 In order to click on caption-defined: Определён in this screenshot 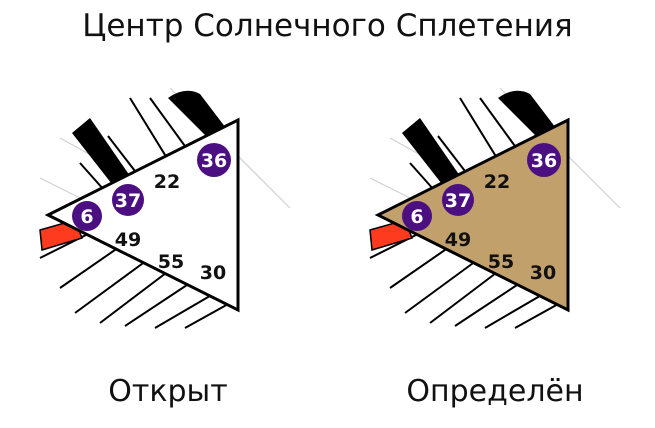, I will do `click(495, 391)`.